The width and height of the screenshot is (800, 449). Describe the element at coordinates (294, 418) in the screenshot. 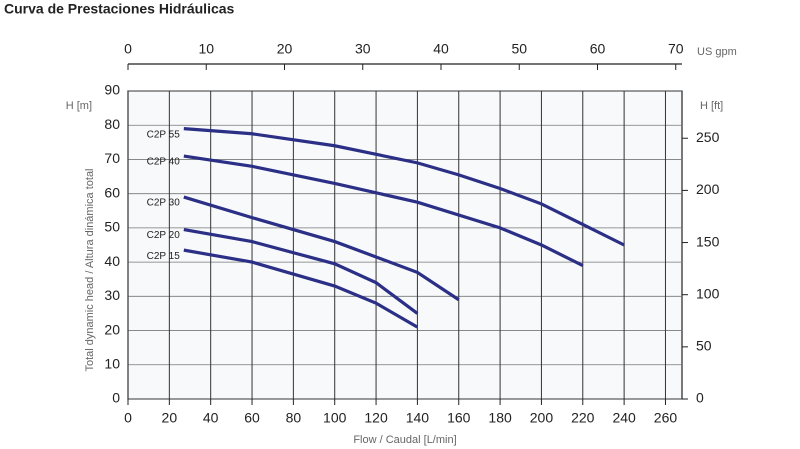

I see `x-tick-label: 80` at that location.